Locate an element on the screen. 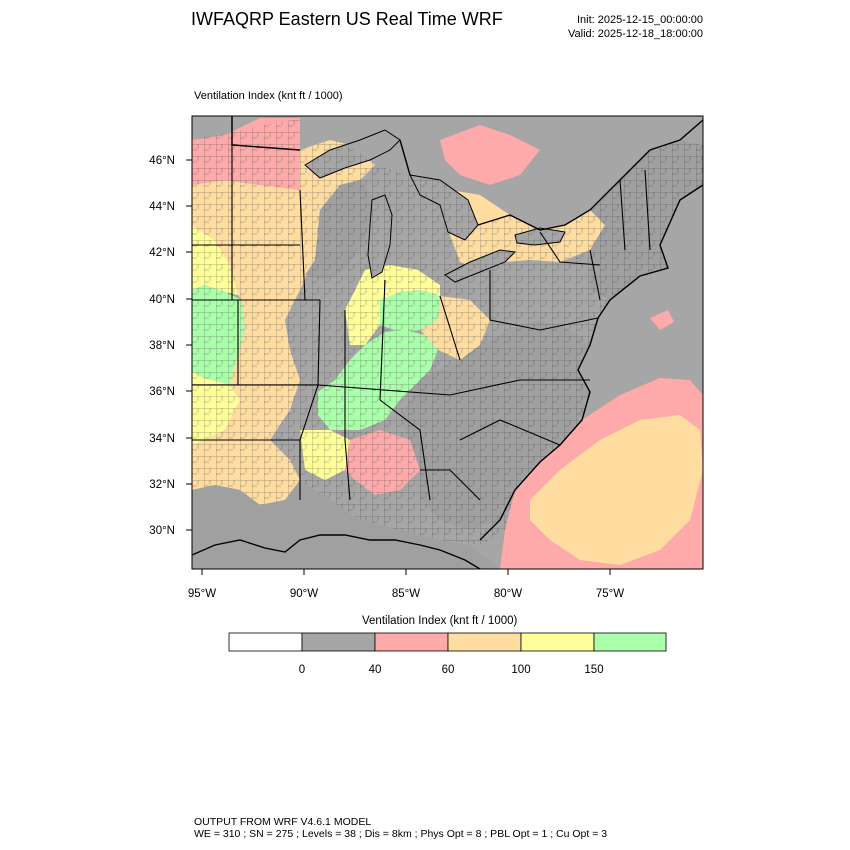  colorbar is located at coordinates (447, 642).